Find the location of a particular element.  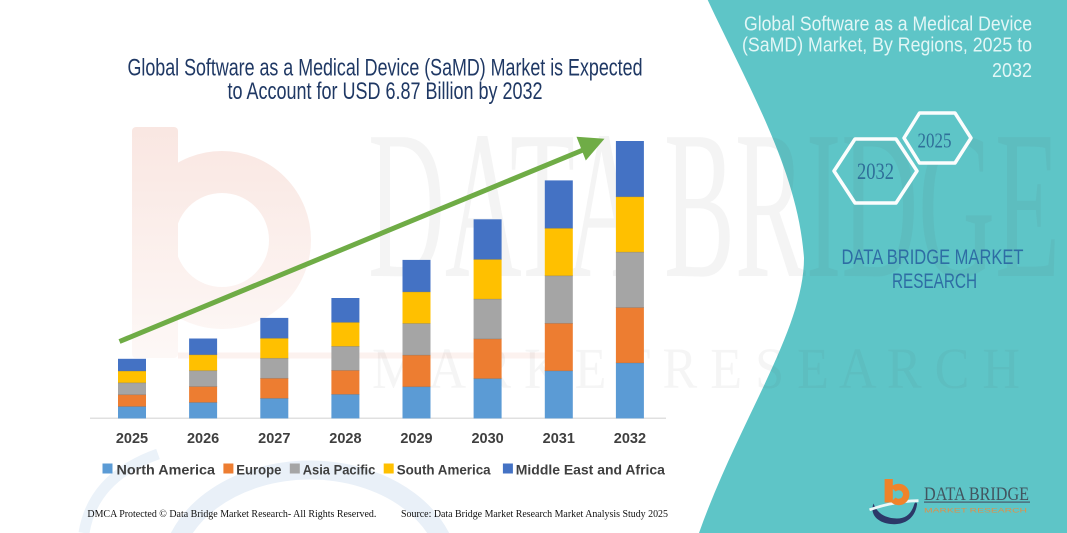

svg-text: DATA BRIDGE MARKET is located at coordinates (933, 257).